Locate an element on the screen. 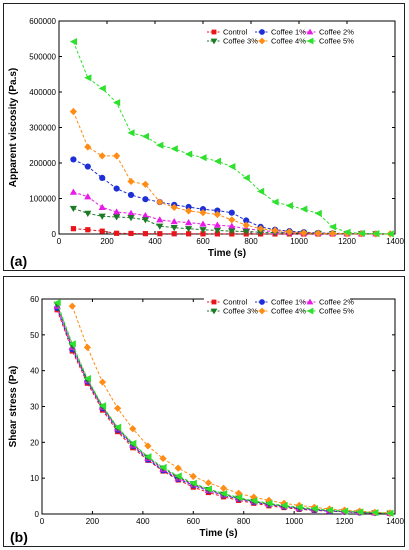 The height and width of the screenshot is (550, 409). legend-label: Control is located at coordinates (235, 302).